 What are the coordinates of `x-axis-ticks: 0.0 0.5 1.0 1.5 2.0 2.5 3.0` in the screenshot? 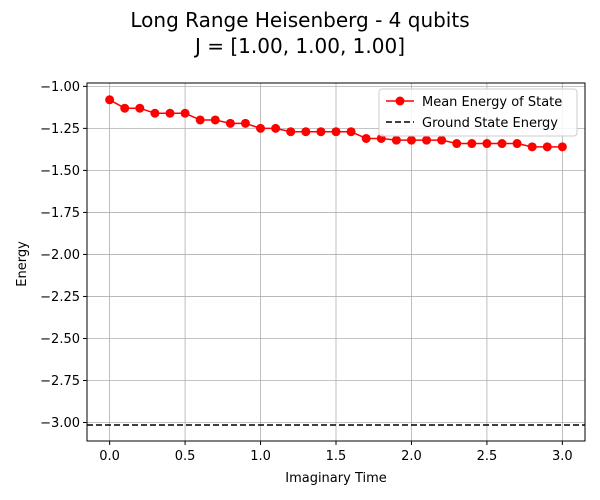 It's located at (336, 452).